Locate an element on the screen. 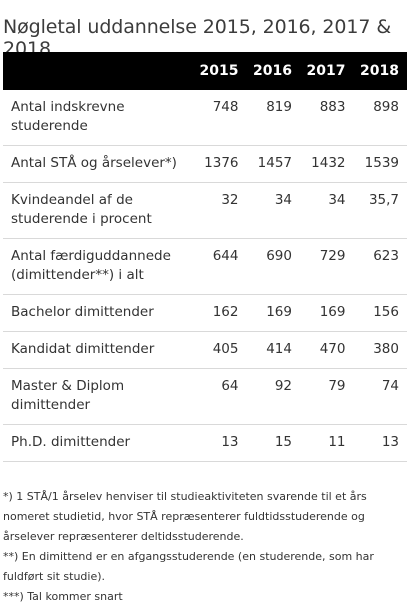 This screenshot has height=607, width=419. value-cell-2018: 898 is located at coordinates (380, 118).